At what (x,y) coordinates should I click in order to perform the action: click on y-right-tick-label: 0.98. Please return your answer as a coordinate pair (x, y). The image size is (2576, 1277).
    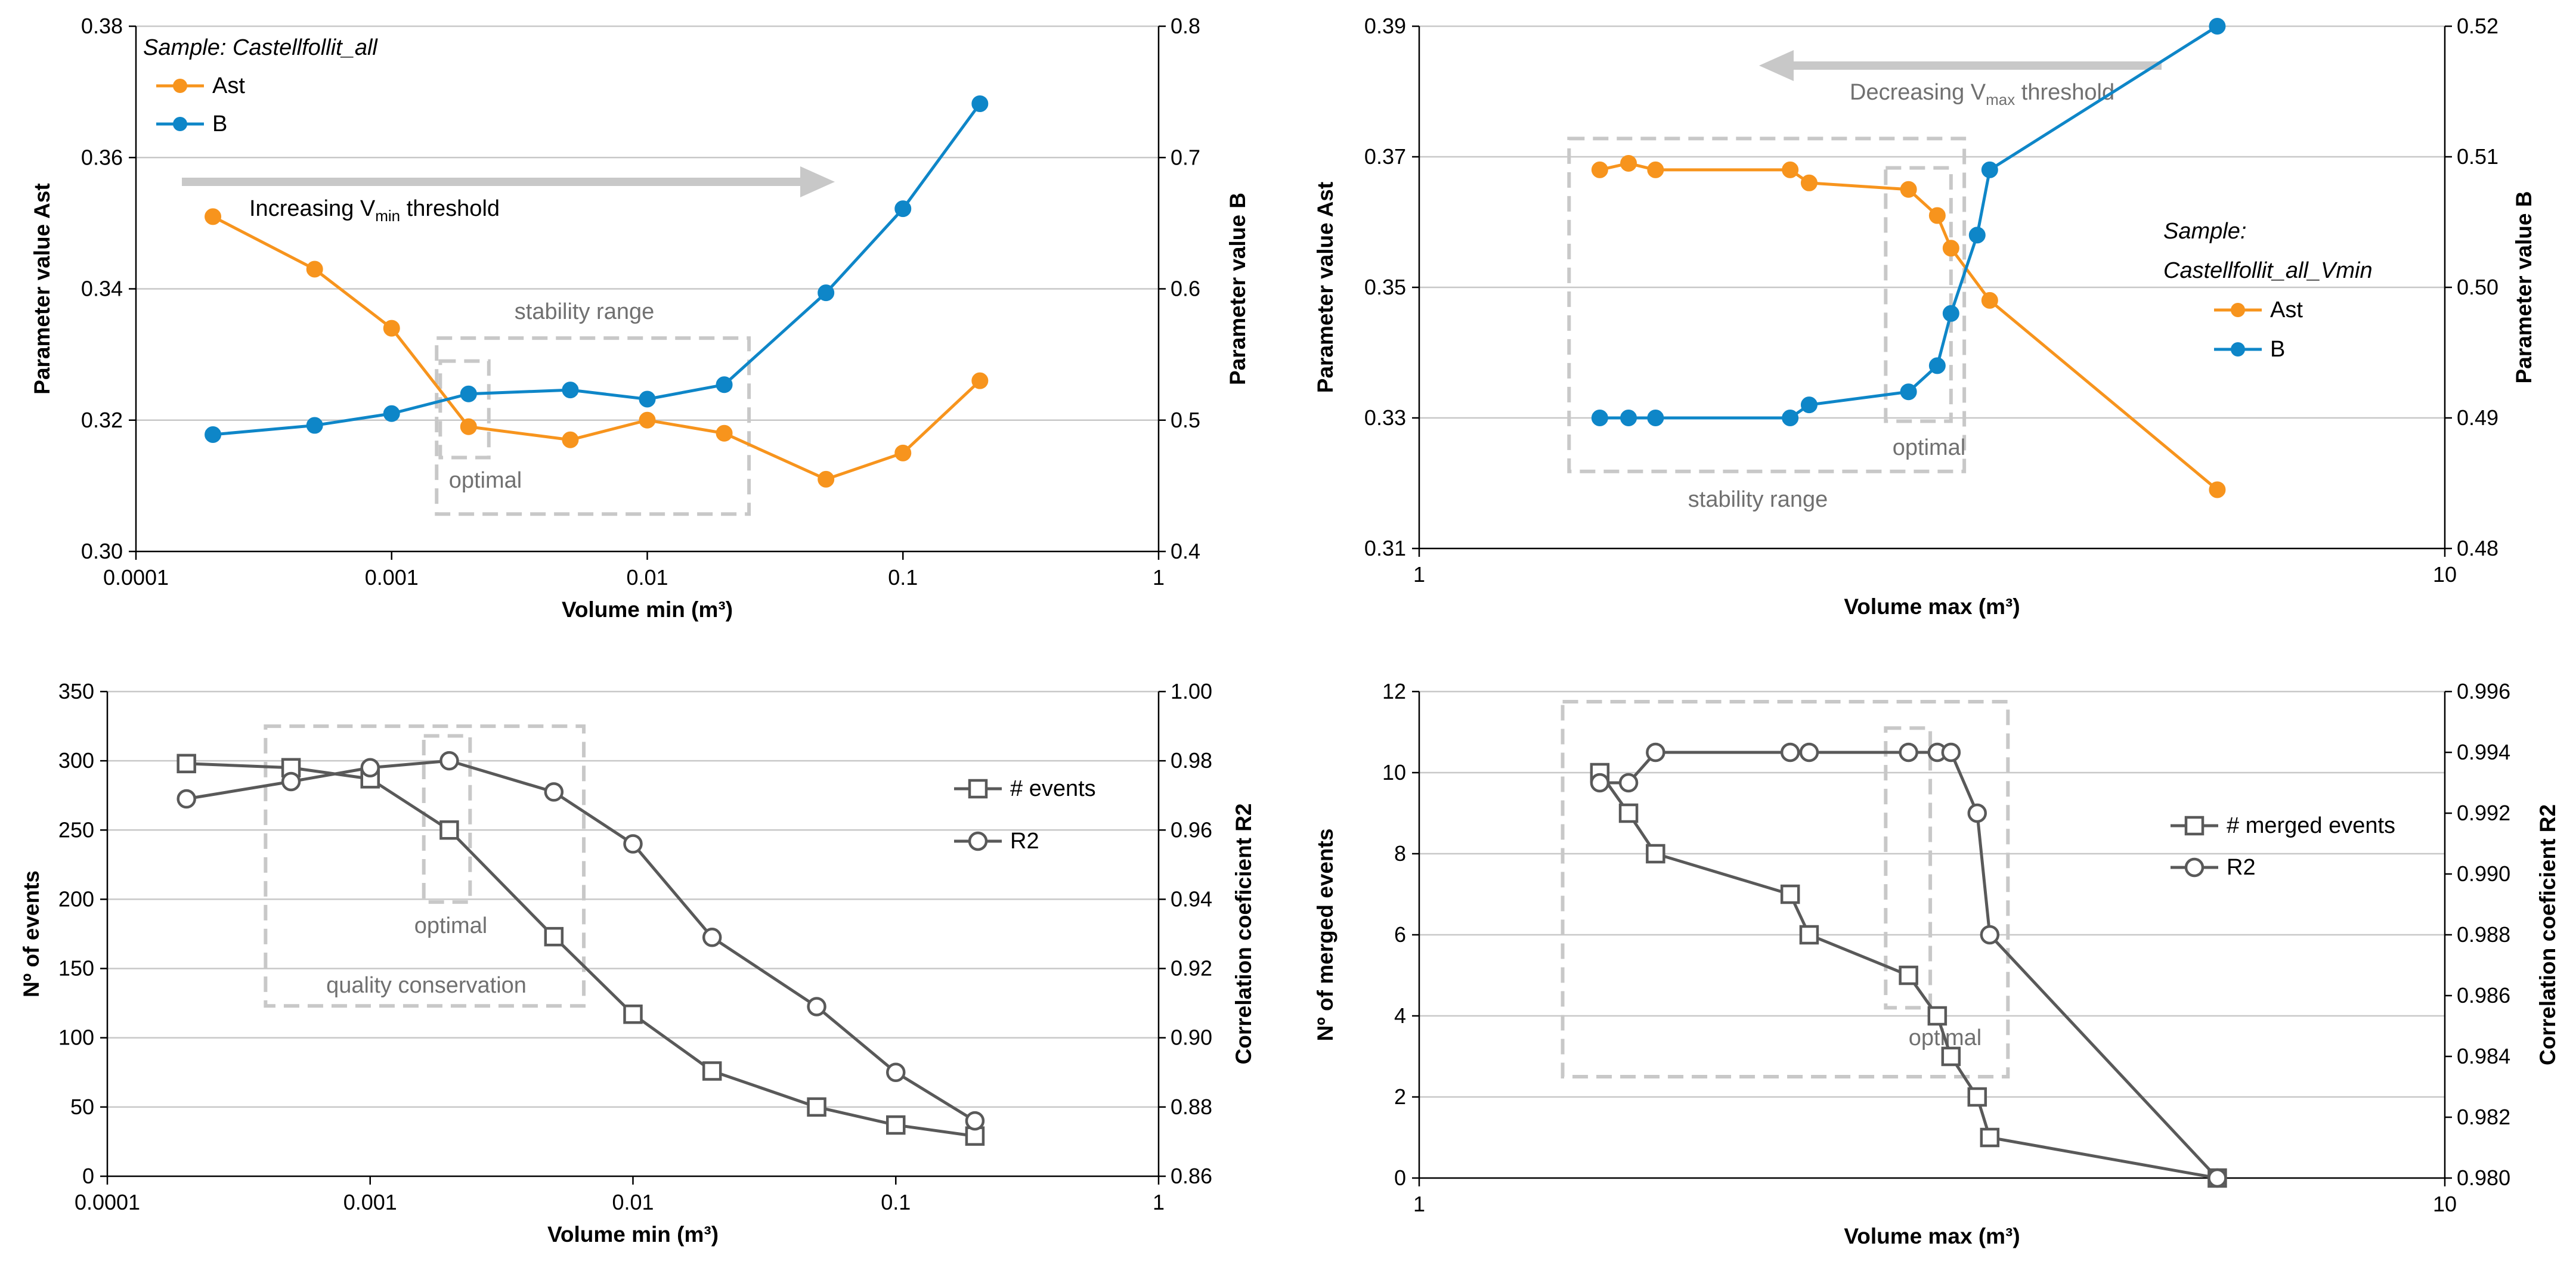
    Looking at the image, I should click on (1191, 760).